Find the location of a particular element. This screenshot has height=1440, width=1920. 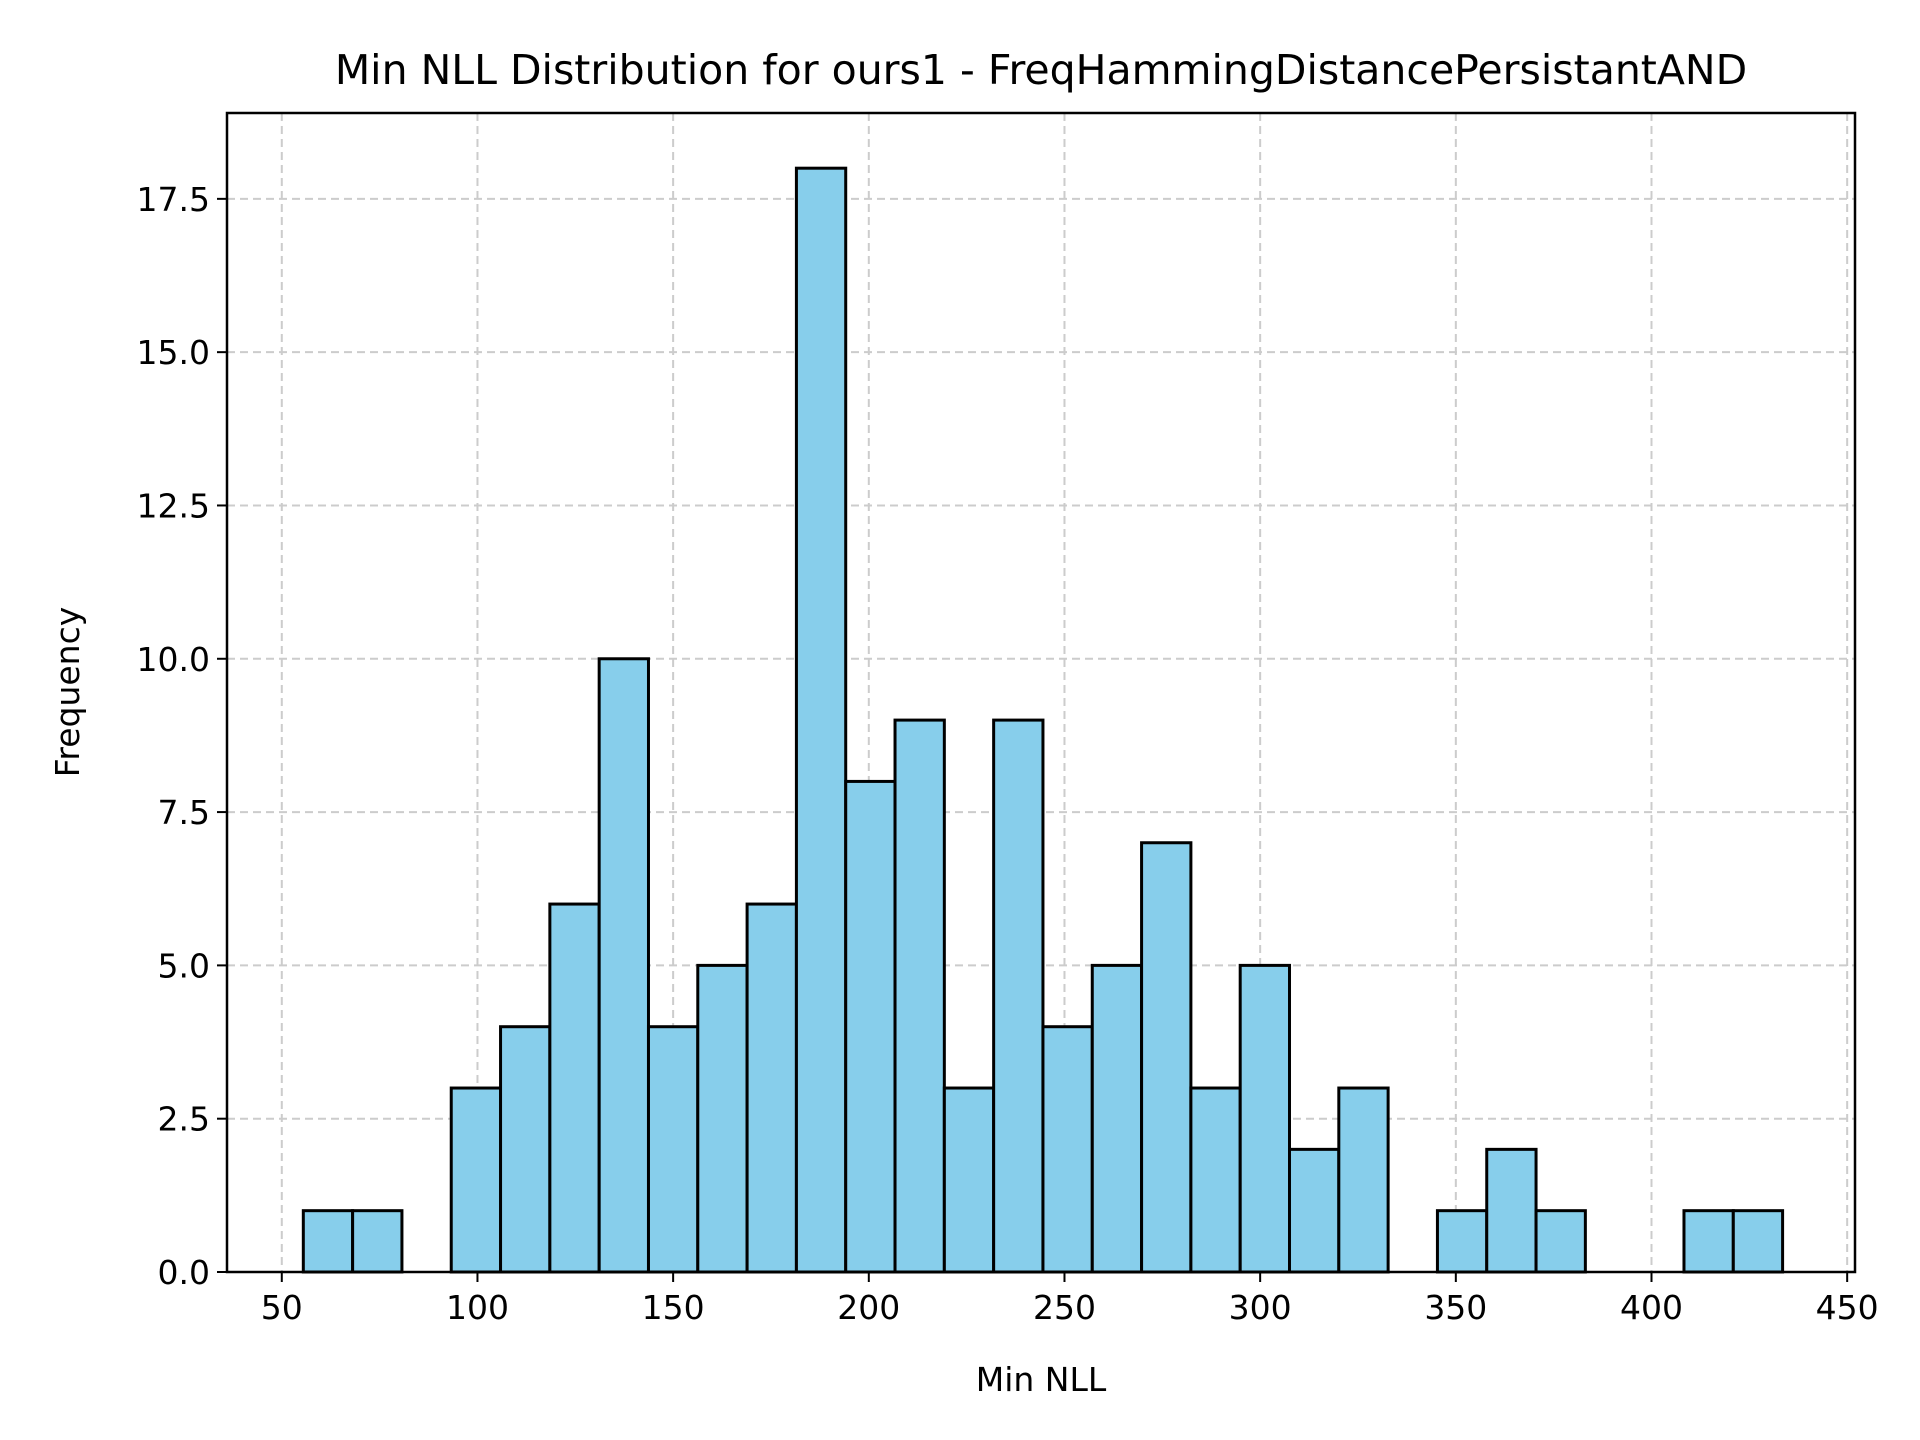

x-tick-label: 250 is located at coordinates (1064, 1307).